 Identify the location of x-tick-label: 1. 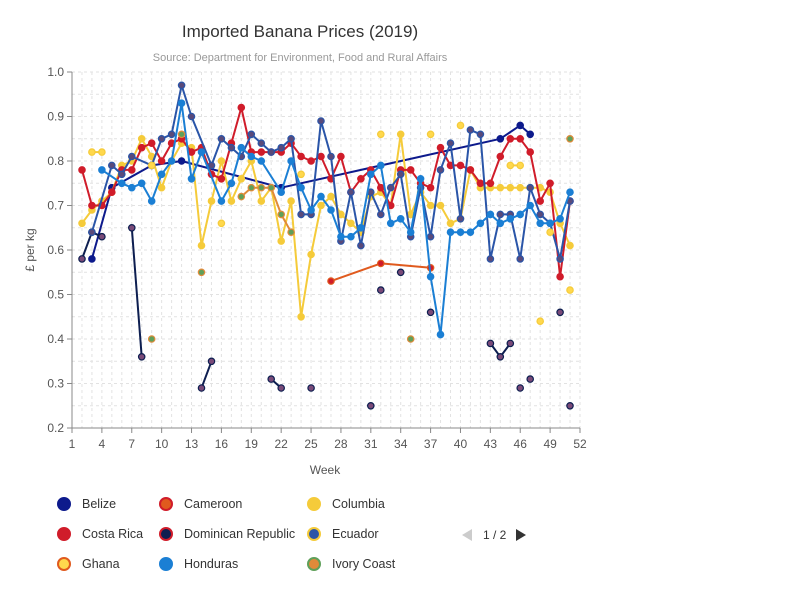
(72, 444).